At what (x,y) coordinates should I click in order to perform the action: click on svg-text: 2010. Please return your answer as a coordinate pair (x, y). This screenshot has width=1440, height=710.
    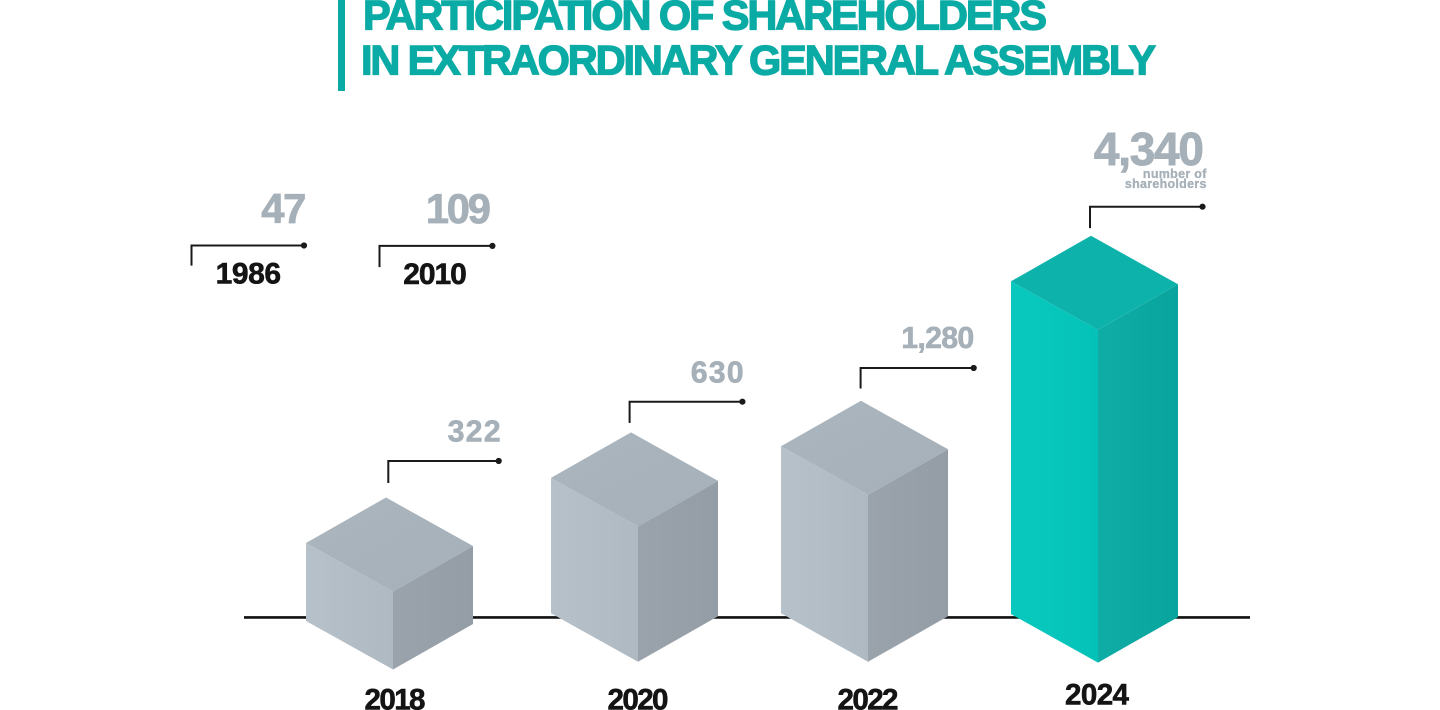
    Looking at the image, I should click on (435, 274).